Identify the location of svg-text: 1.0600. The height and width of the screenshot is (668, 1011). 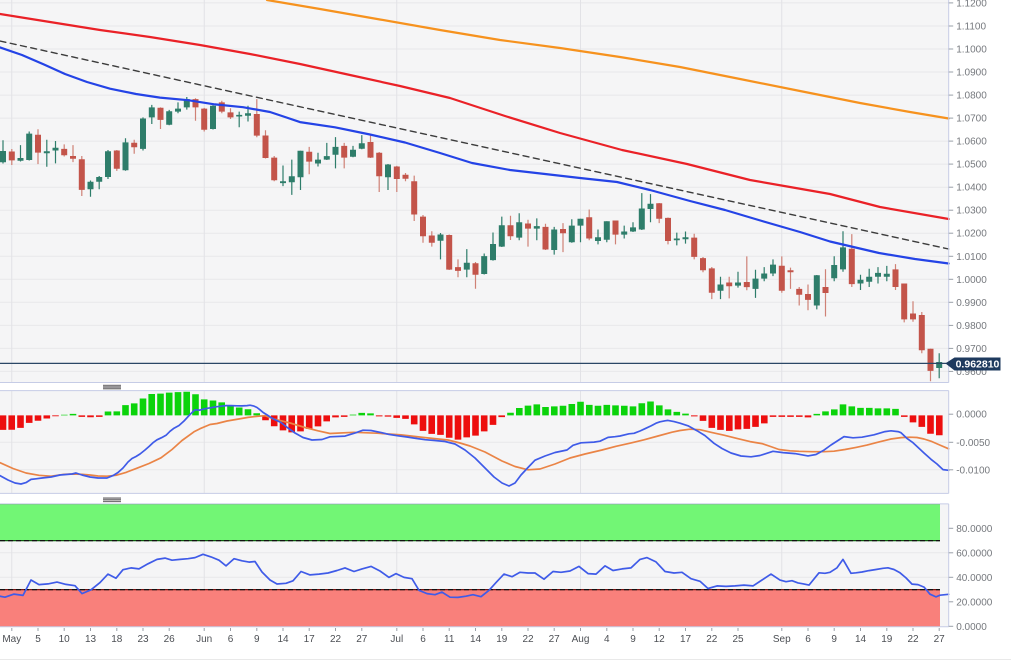
(971, 142).